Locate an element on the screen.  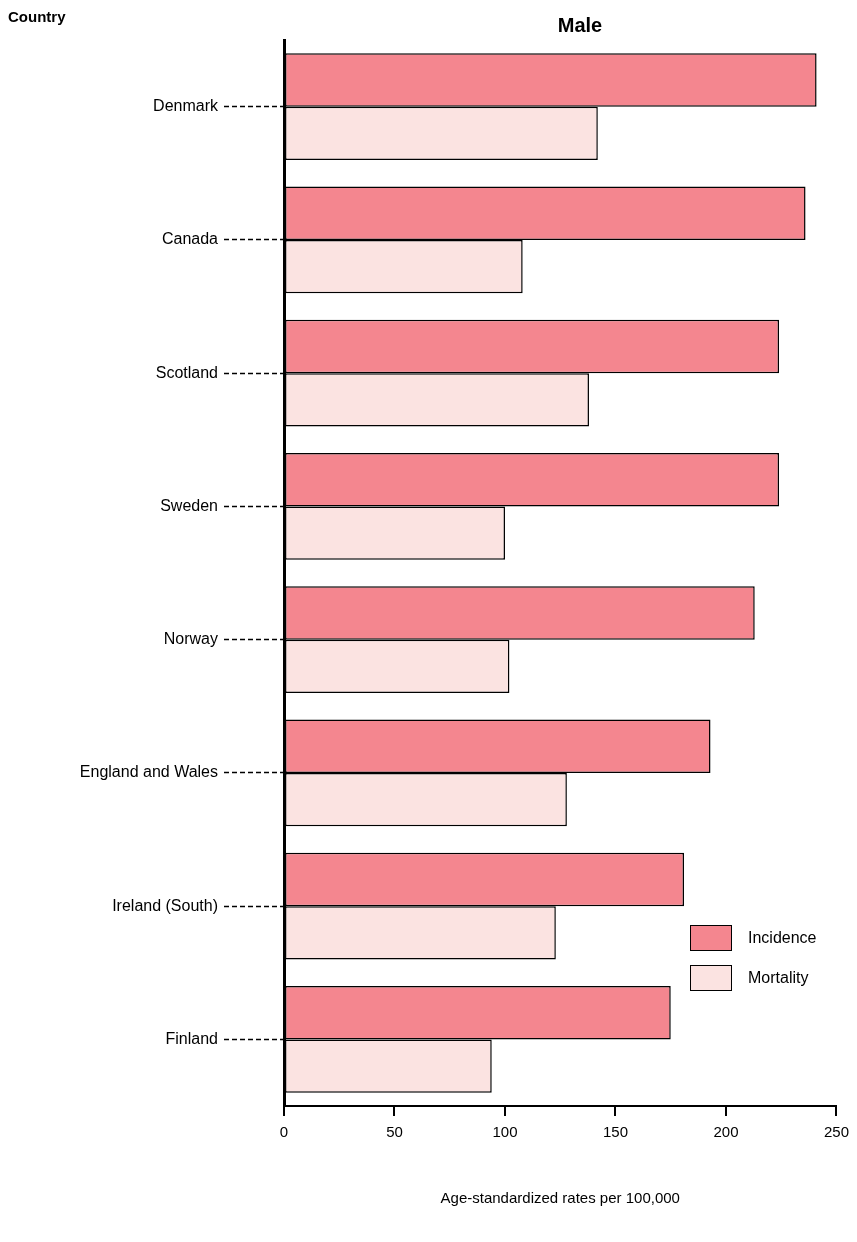
x-axis-title: Age-standardized rates per 100,000 is located at coordinates (560, 1198).